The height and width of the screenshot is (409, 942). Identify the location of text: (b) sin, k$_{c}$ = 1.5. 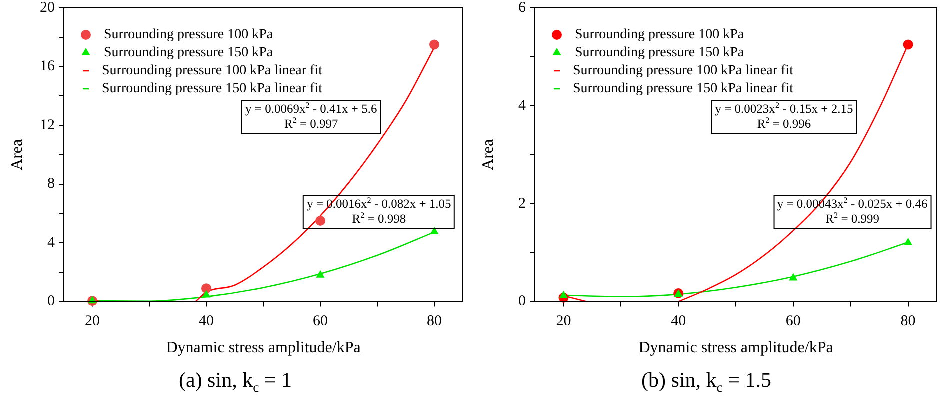
(706, 382).